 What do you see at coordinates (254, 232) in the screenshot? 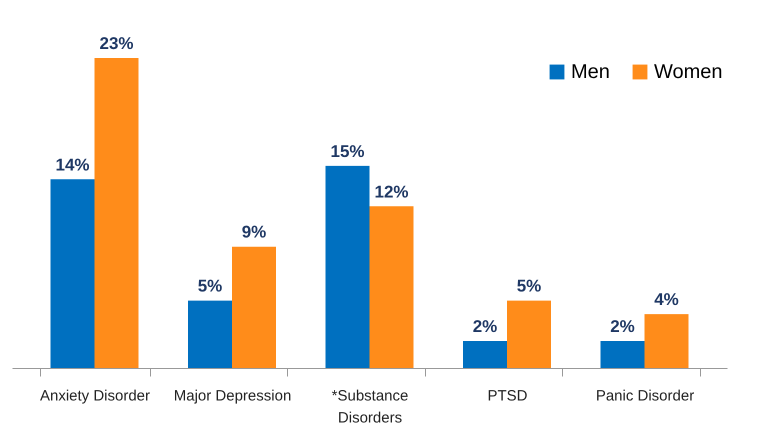
I see `data-label: 9%` at bounding box center [254, 232].